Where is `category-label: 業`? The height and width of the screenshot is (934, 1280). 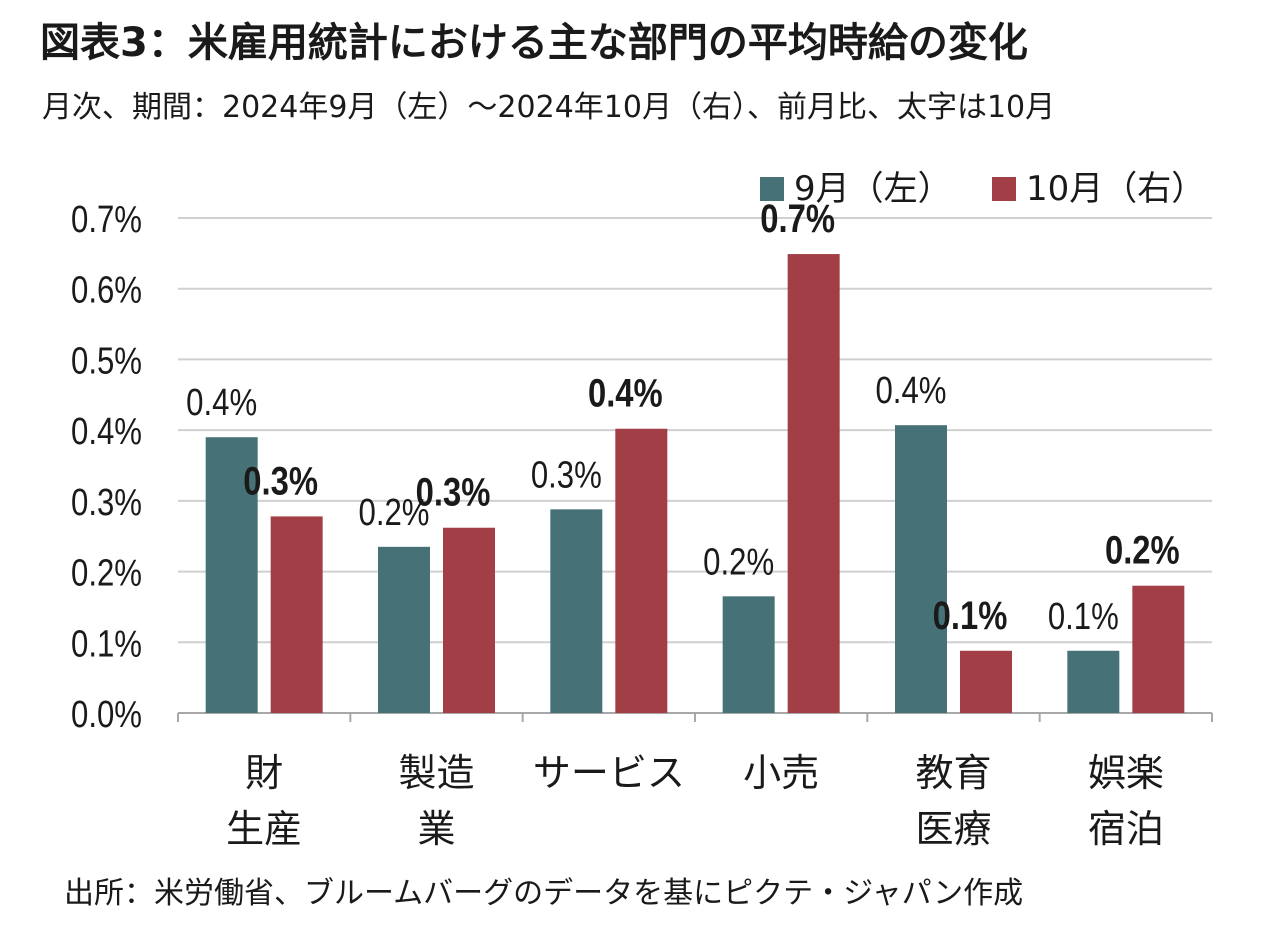
category-label: 業 is located at coordinates (436, 829).